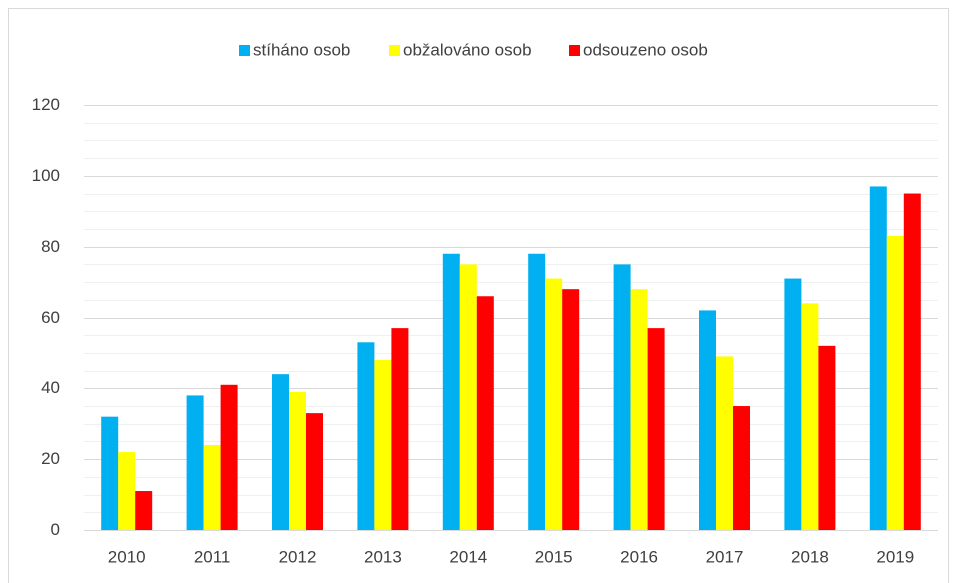 Image resolution: width=958 pixels, height=583 pixels. I want to click on y-tick-label: 20, so click(50, 458).